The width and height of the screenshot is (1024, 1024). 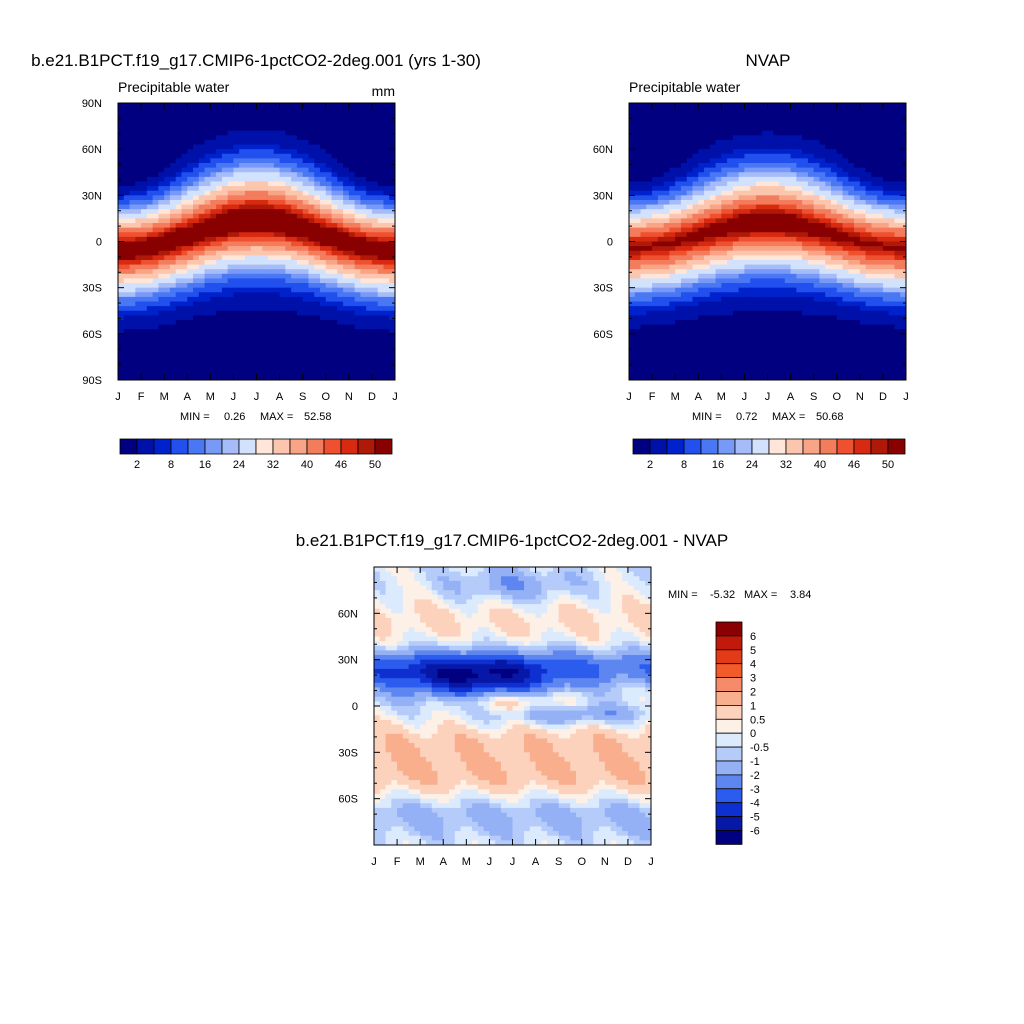 What do you see at coordinates (332, 446) in the screenshot?
I see `colorbar-swatch` at bounding box center [332, 446].